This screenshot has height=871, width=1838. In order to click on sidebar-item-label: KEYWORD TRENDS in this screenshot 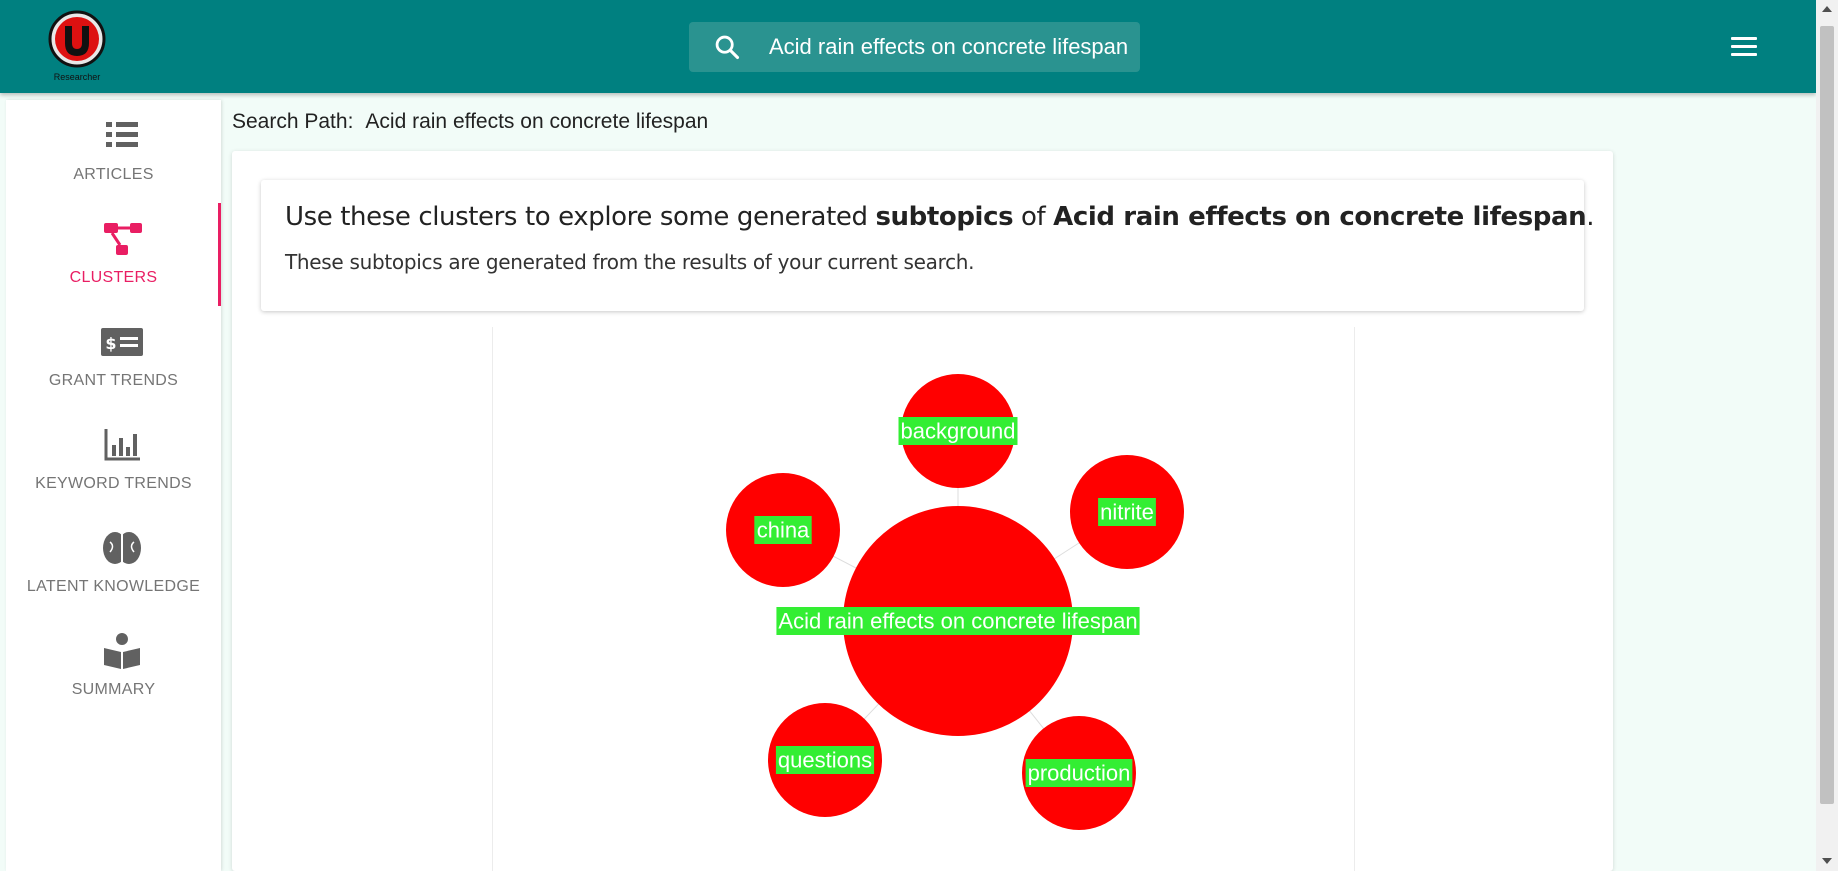, I will do `click(113, 483)`.